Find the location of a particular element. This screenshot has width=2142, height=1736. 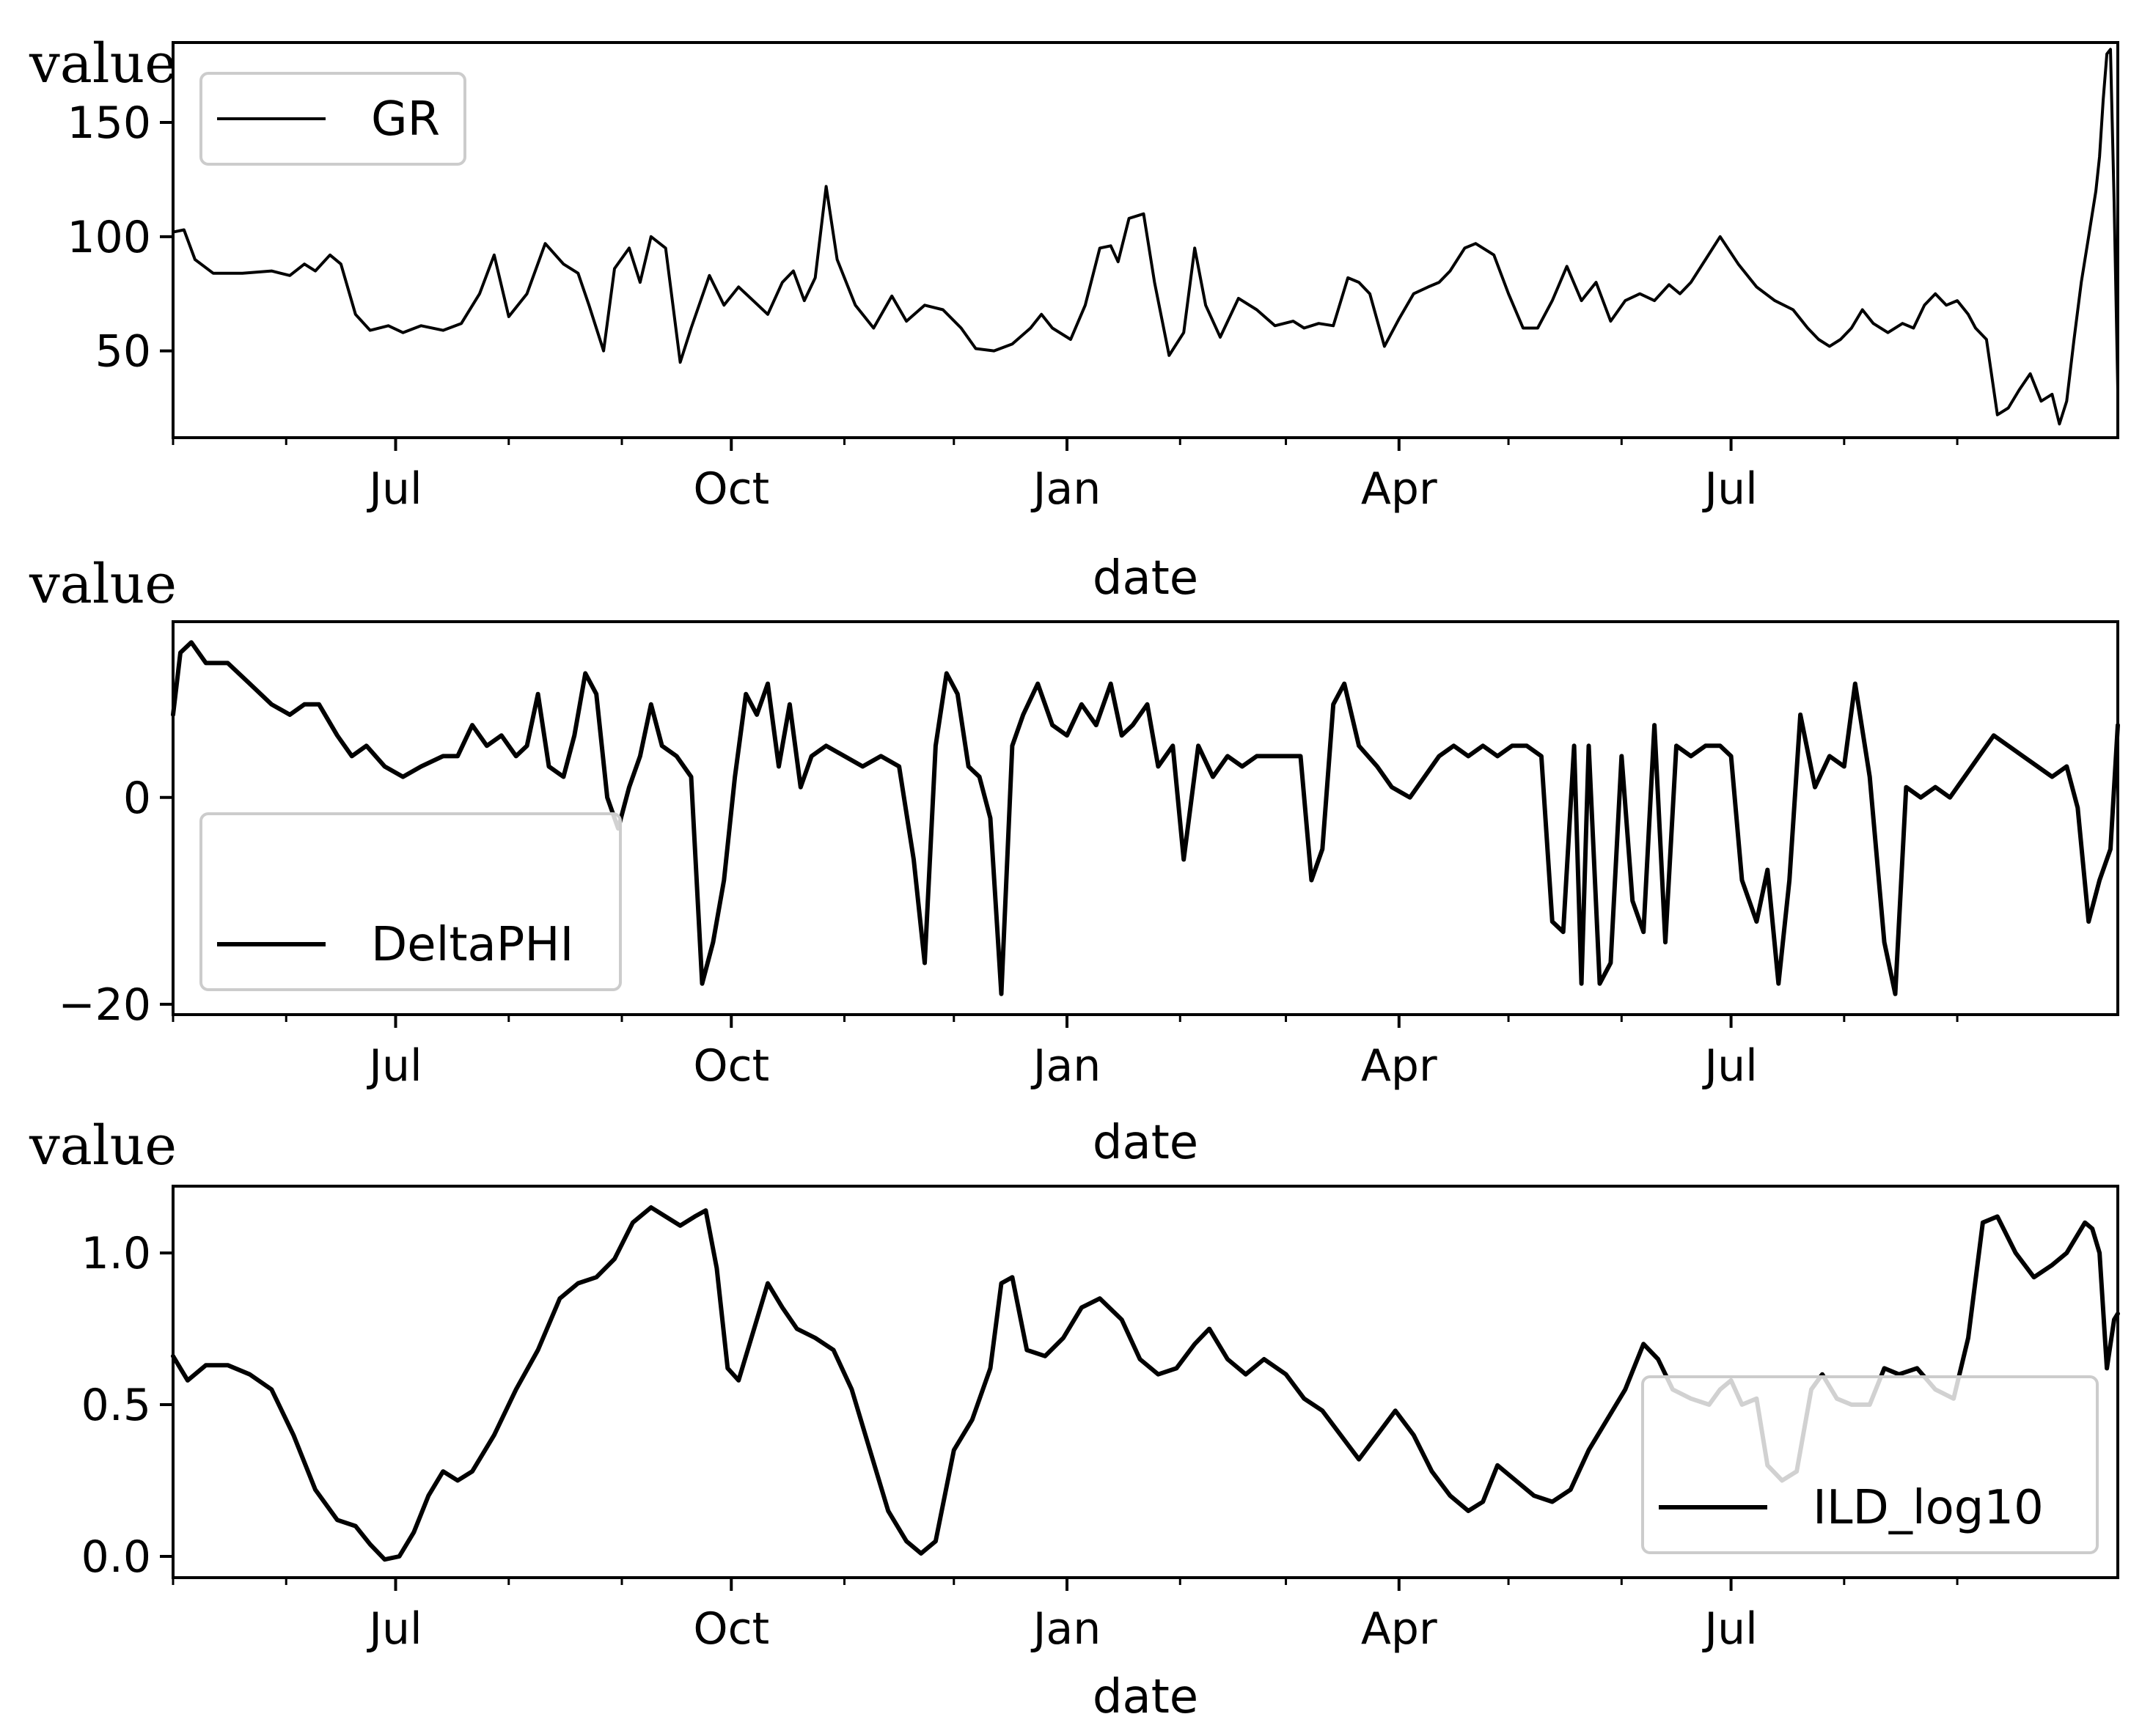

legend: GR is located at coordinates (332, 119).